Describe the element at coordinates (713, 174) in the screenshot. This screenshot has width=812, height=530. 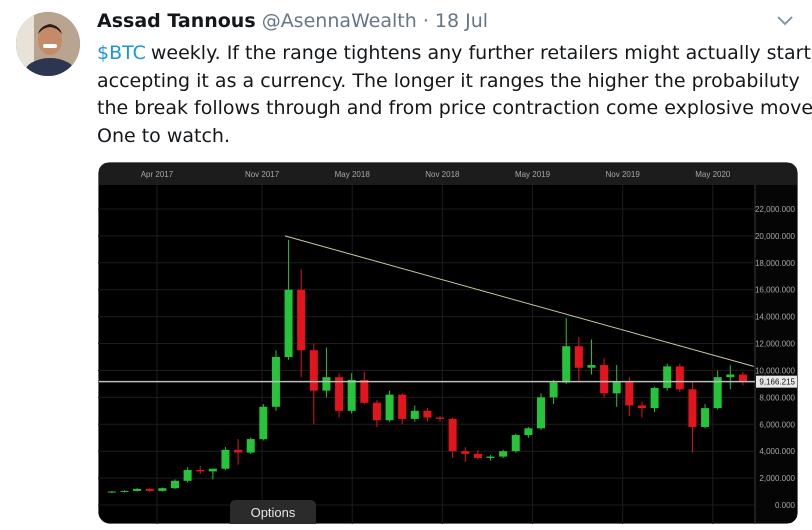
I see `x-tick-label: May 2020` at that location.